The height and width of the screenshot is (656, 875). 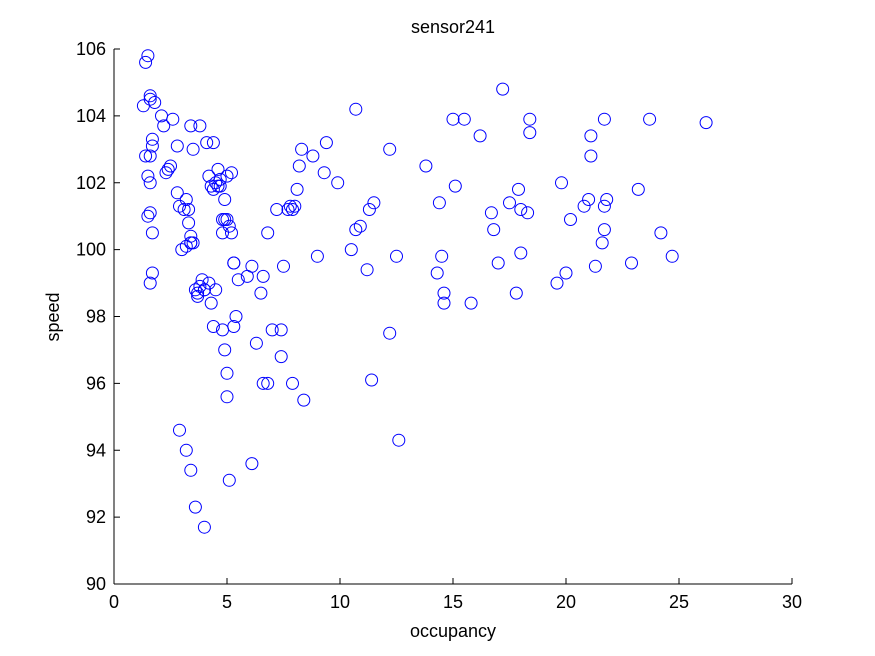 What do you see at coordinates (453, 27) in the screenshot?
I see `chart-title: sensor241` at bounding box center [453, 27].